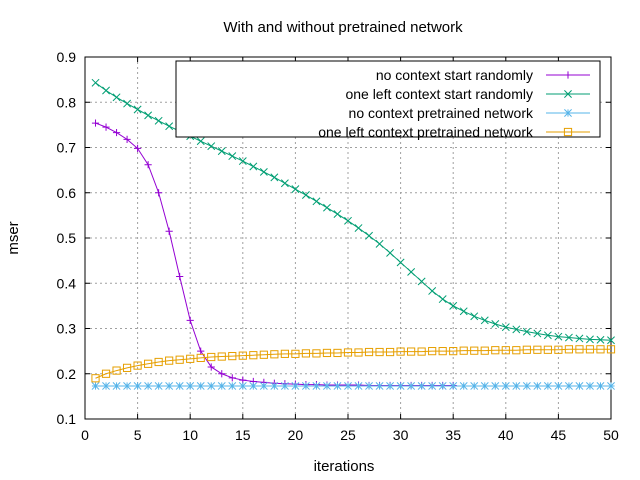  I want to click on x-tick-label: 45, so click(559, 435).